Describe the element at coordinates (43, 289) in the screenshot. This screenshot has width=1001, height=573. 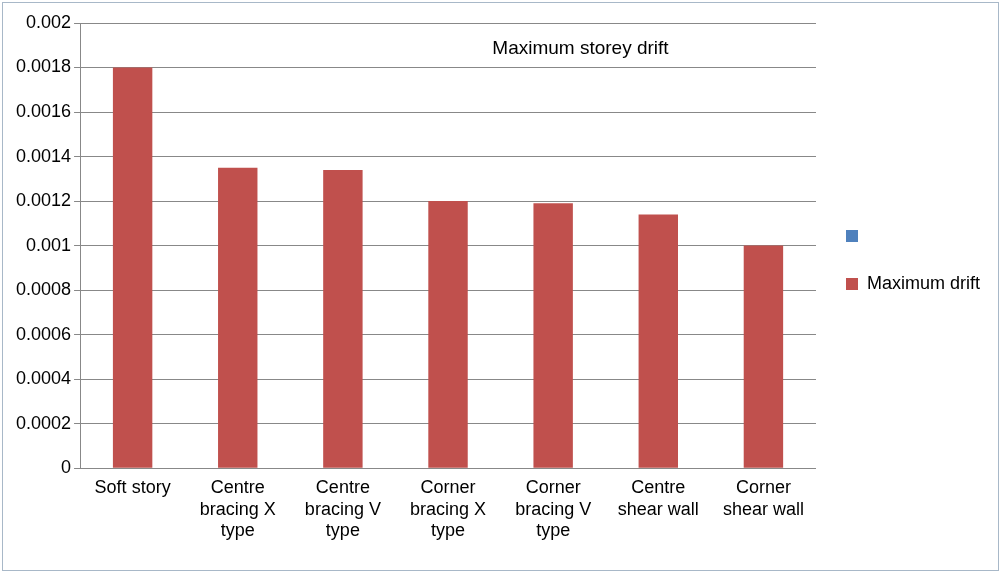
I see `y-tick-label: 0.0008` at that location.